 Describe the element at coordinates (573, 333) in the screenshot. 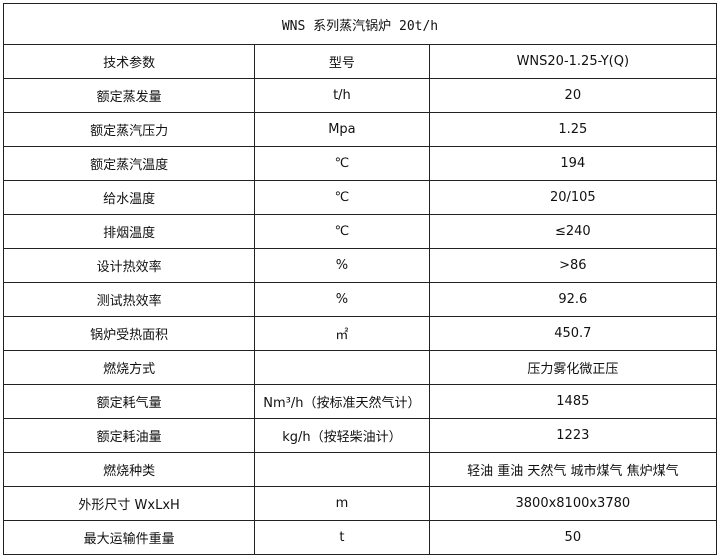

I see `value-cell: 450.7` at that location.